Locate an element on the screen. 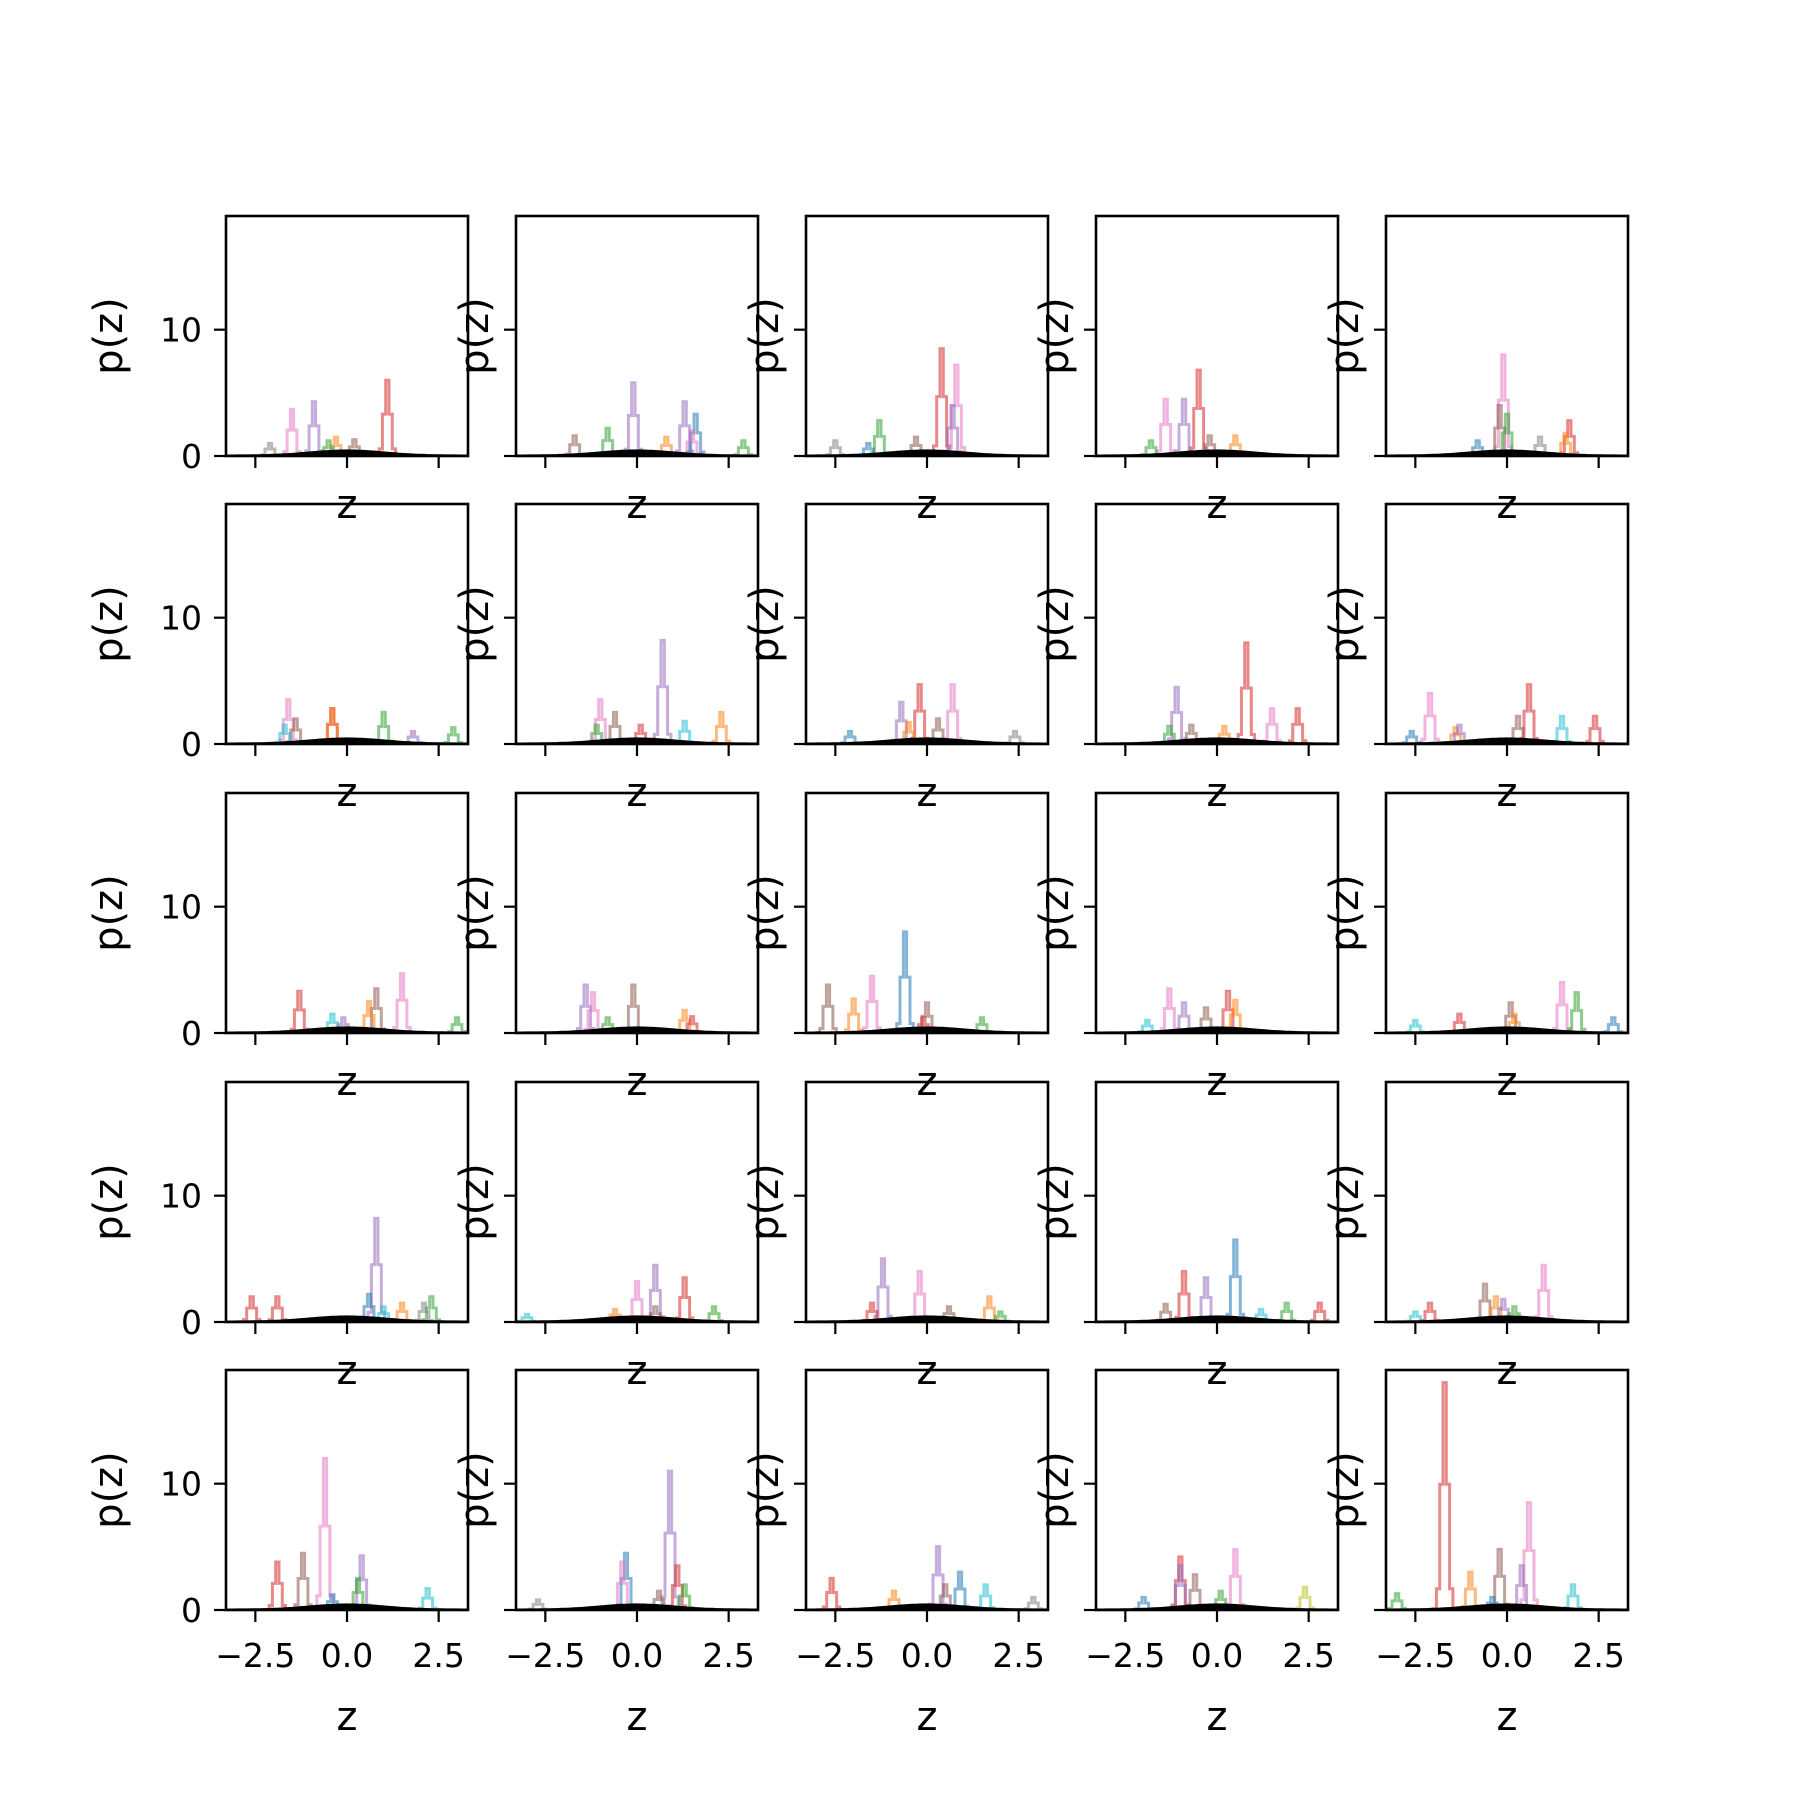  subplot-r1-c3: zp(z) is located at coordinates (896, 371).